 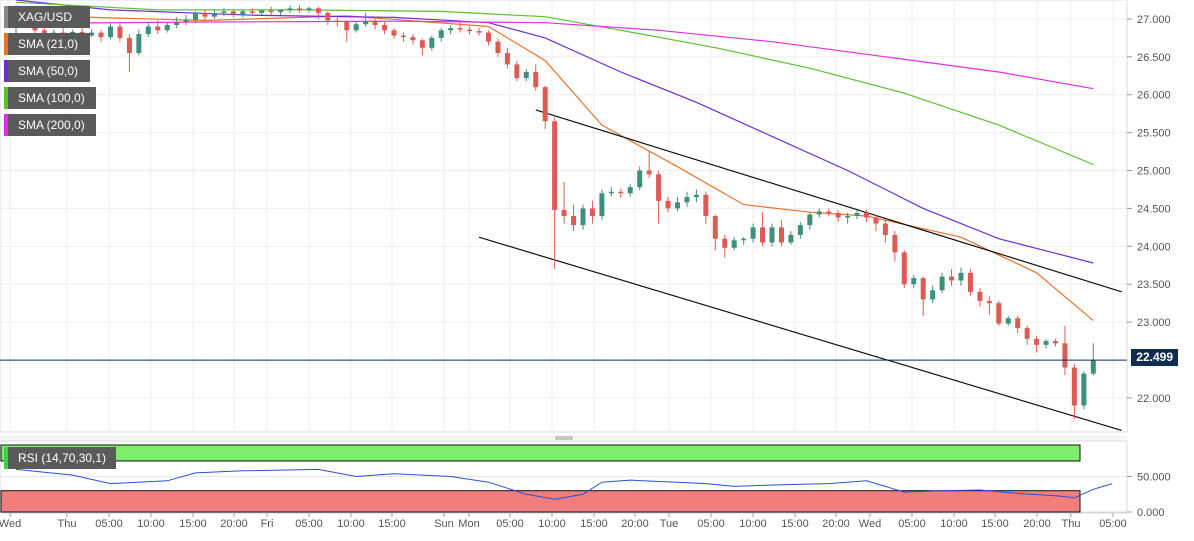 I want to click on legend-sma-200: SMA (200,0), so click(x=50, y=125).